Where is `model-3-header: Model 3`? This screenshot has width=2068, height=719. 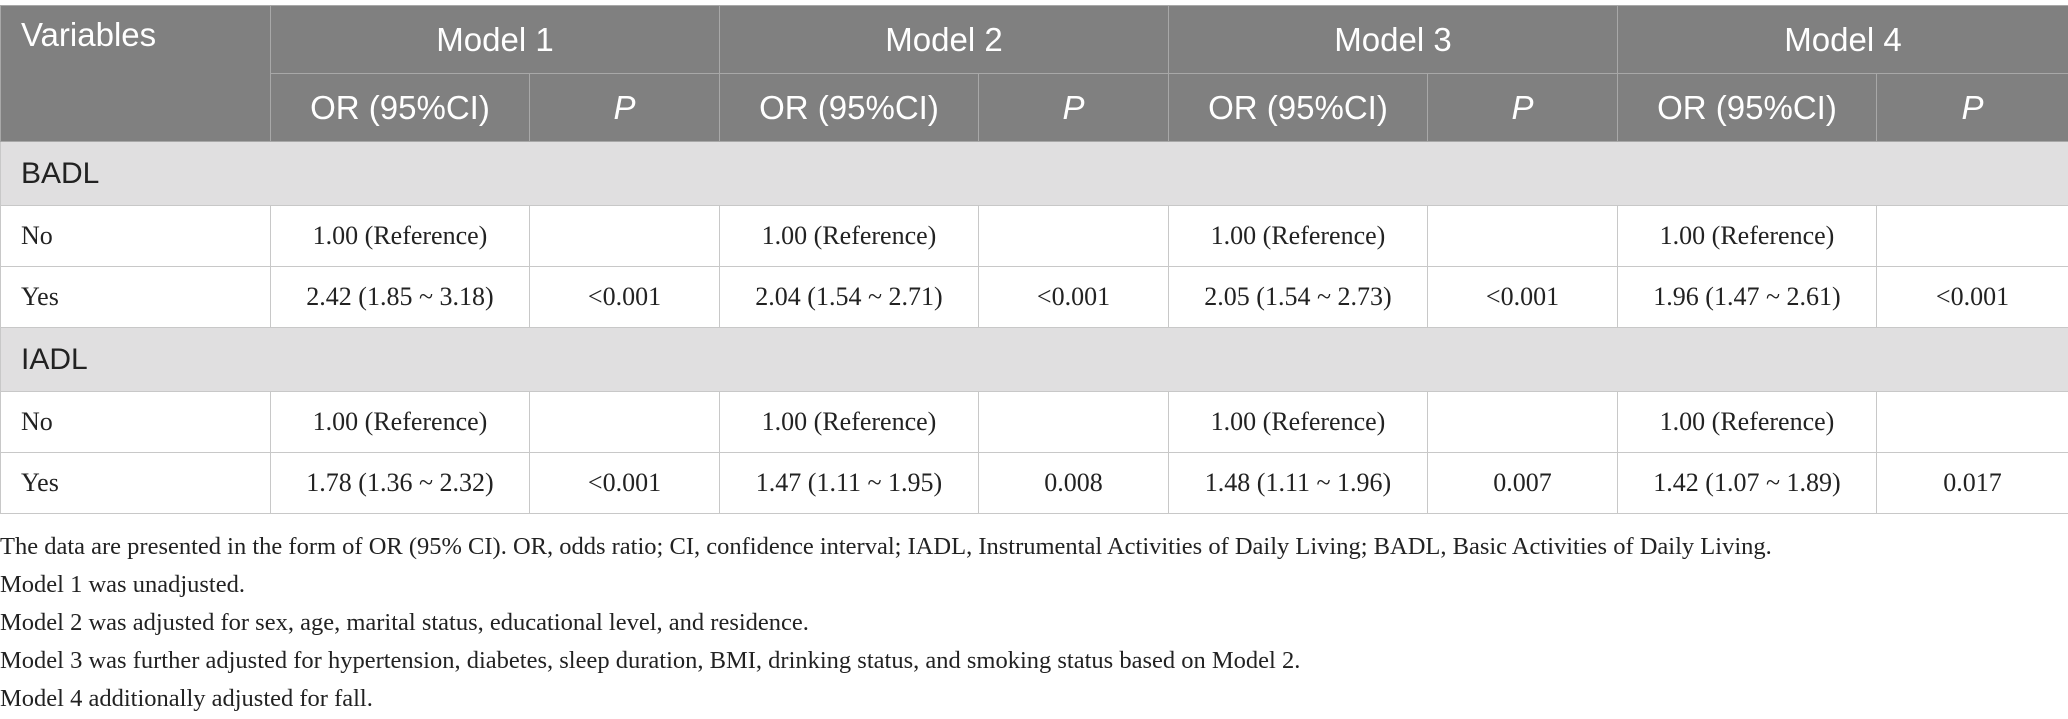 model-3-header: Model 3 is located at coordinates (1393, 39).